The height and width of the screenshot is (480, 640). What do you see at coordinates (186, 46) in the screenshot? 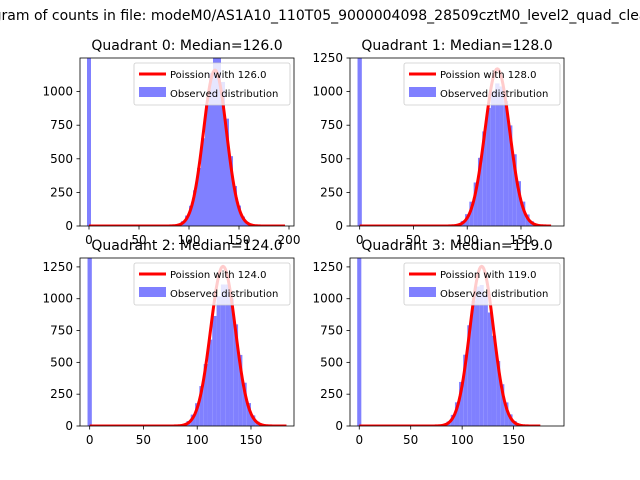
I see `chart-title: Quadrant 0: Median=126.0` at bounding box center [186, 46].